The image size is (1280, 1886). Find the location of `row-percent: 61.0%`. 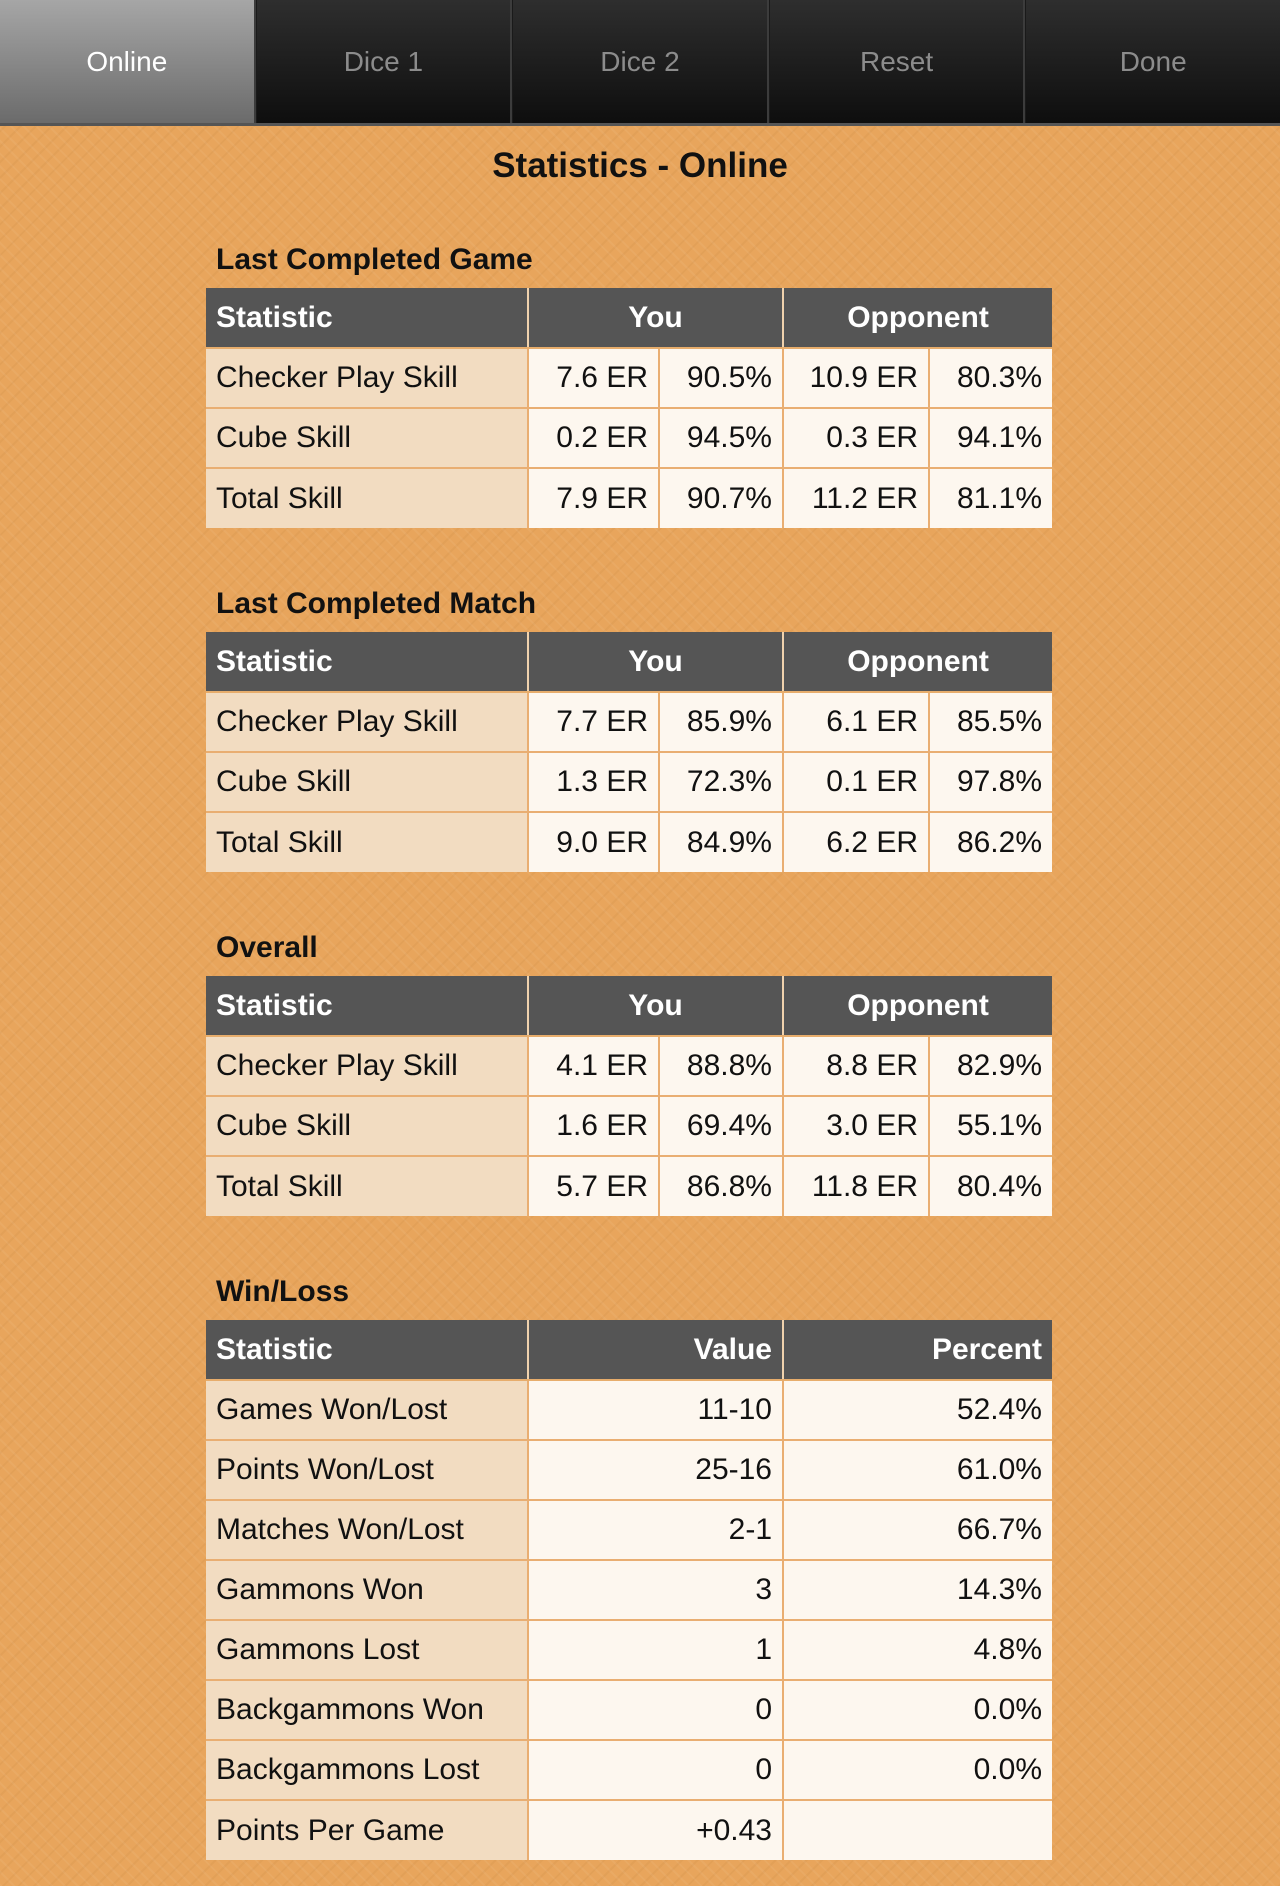

row-percent: 61.0% is located at coordinates (917, 1470).